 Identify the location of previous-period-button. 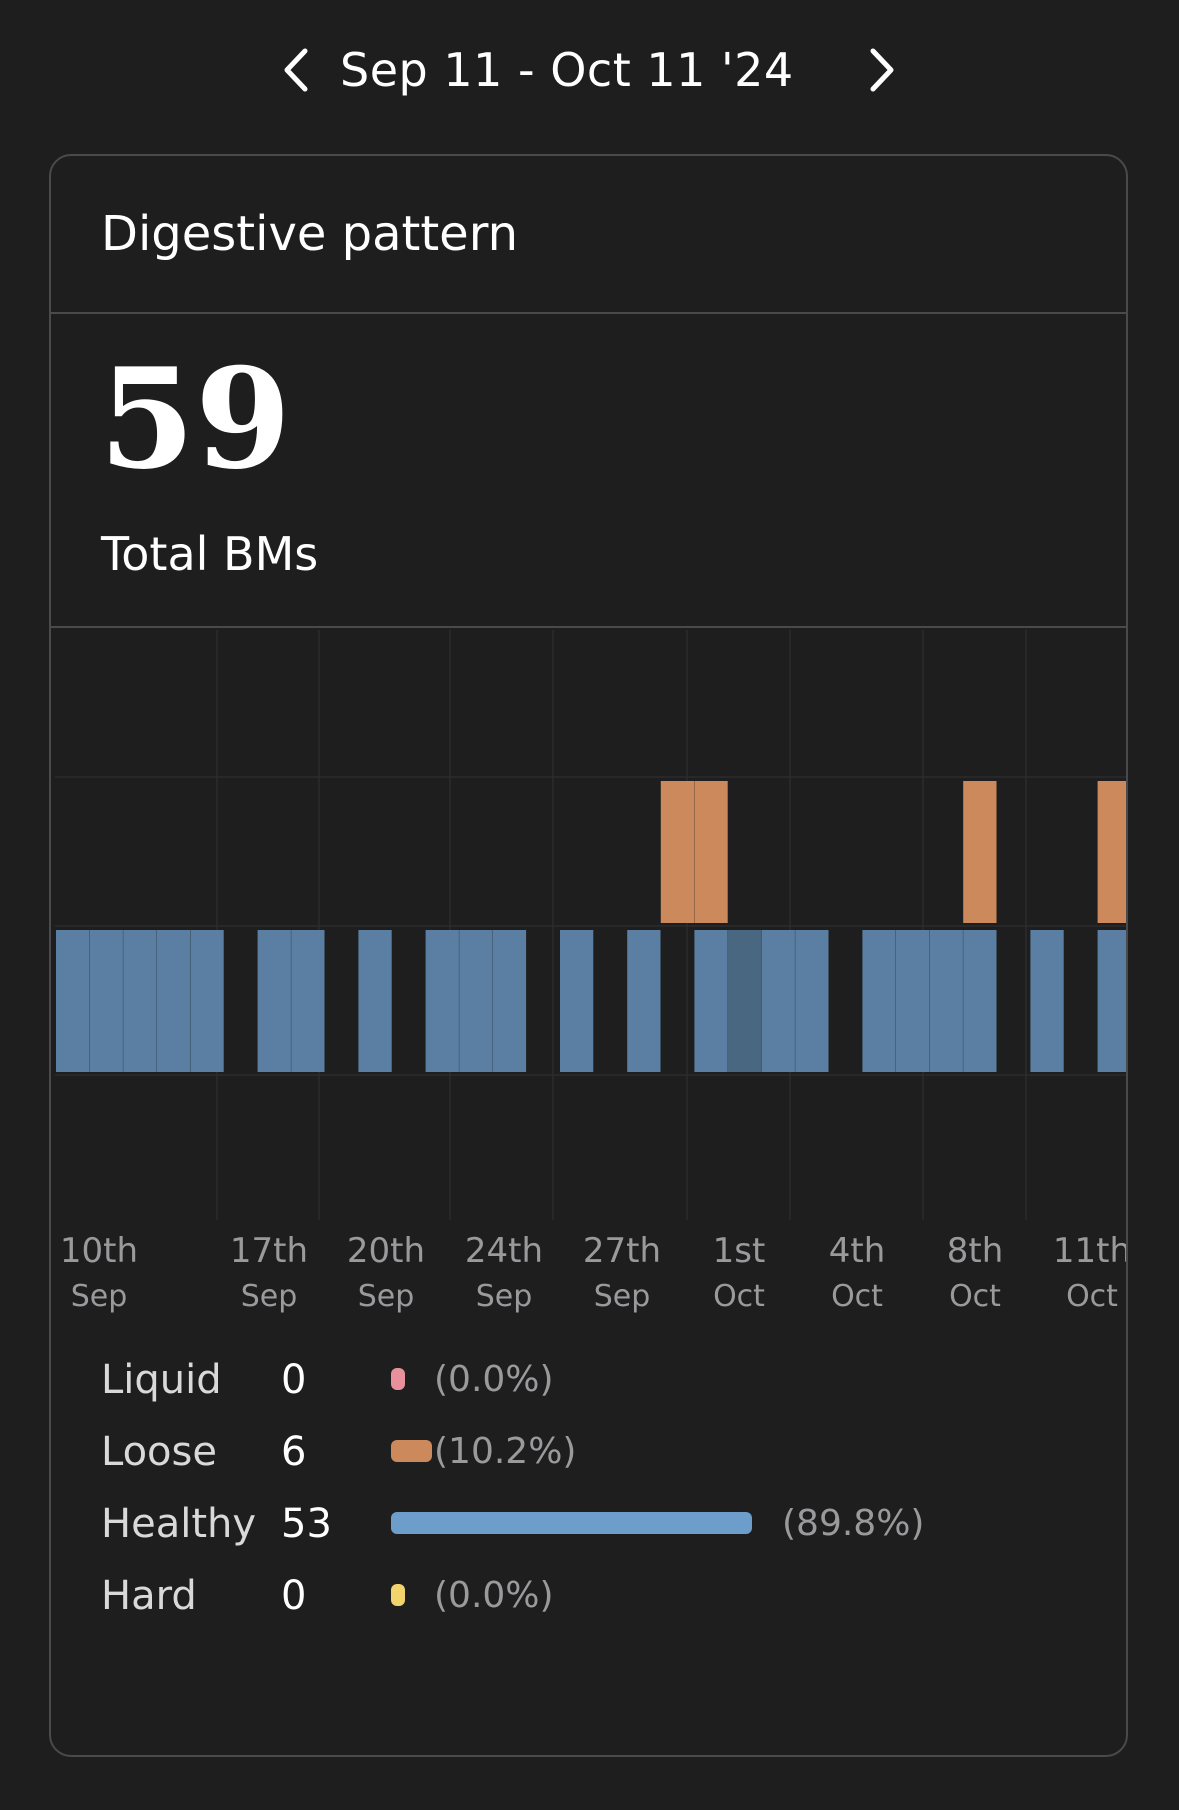
(296, 70).